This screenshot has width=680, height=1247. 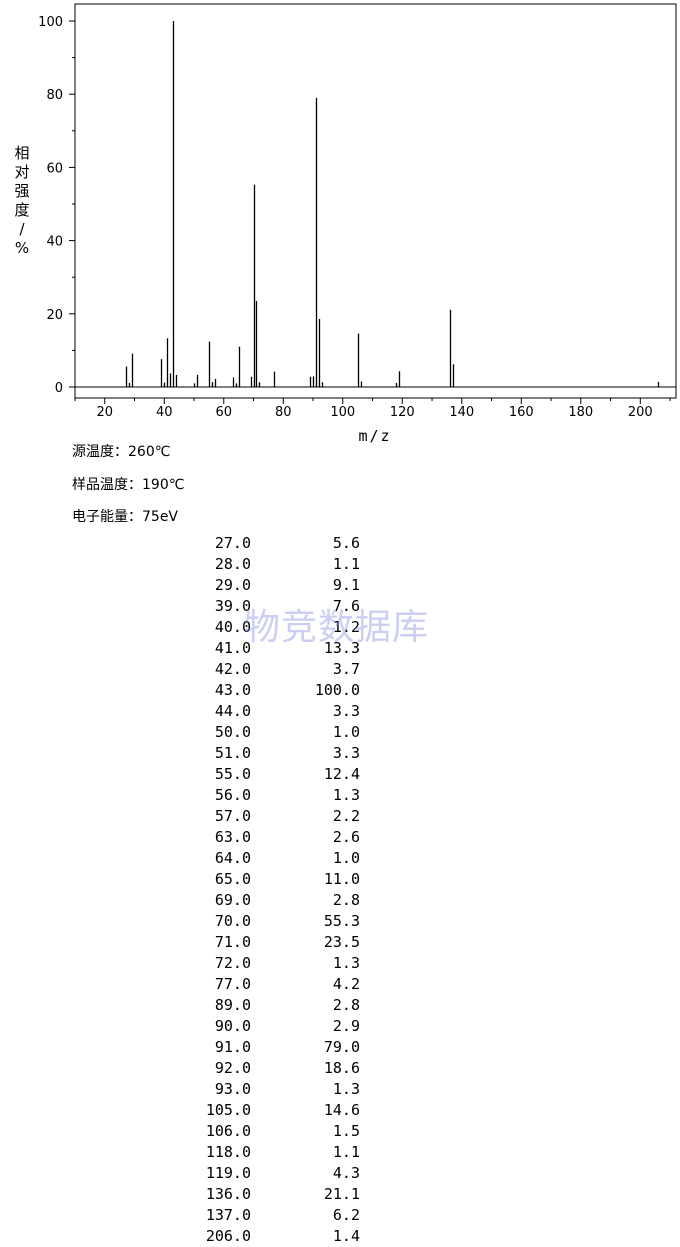 I want to click on x-tick-label: 200, so click(x=640, y=412).